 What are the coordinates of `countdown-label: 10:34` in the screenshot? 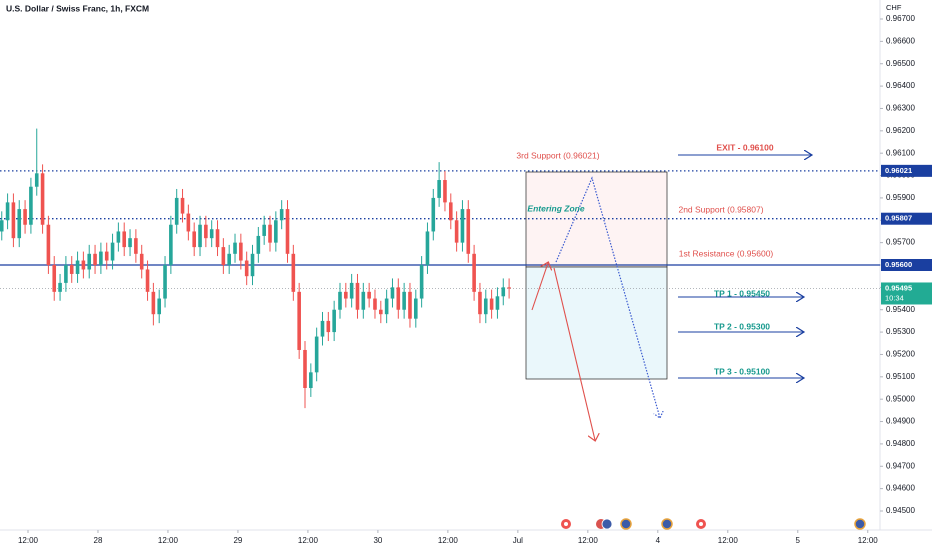 It's located at (894, 297).